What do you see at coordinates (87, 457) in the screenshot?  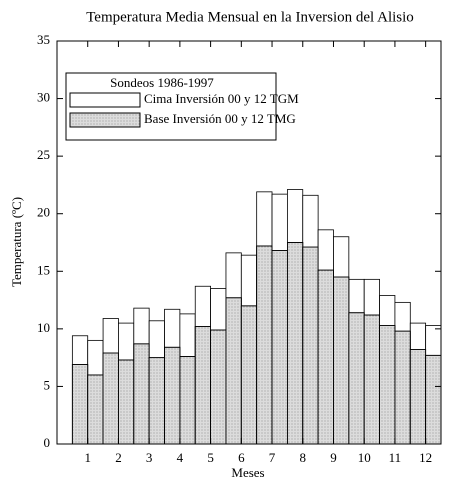 I see `x-tick-label: 1` at bounding box center [87, 457].